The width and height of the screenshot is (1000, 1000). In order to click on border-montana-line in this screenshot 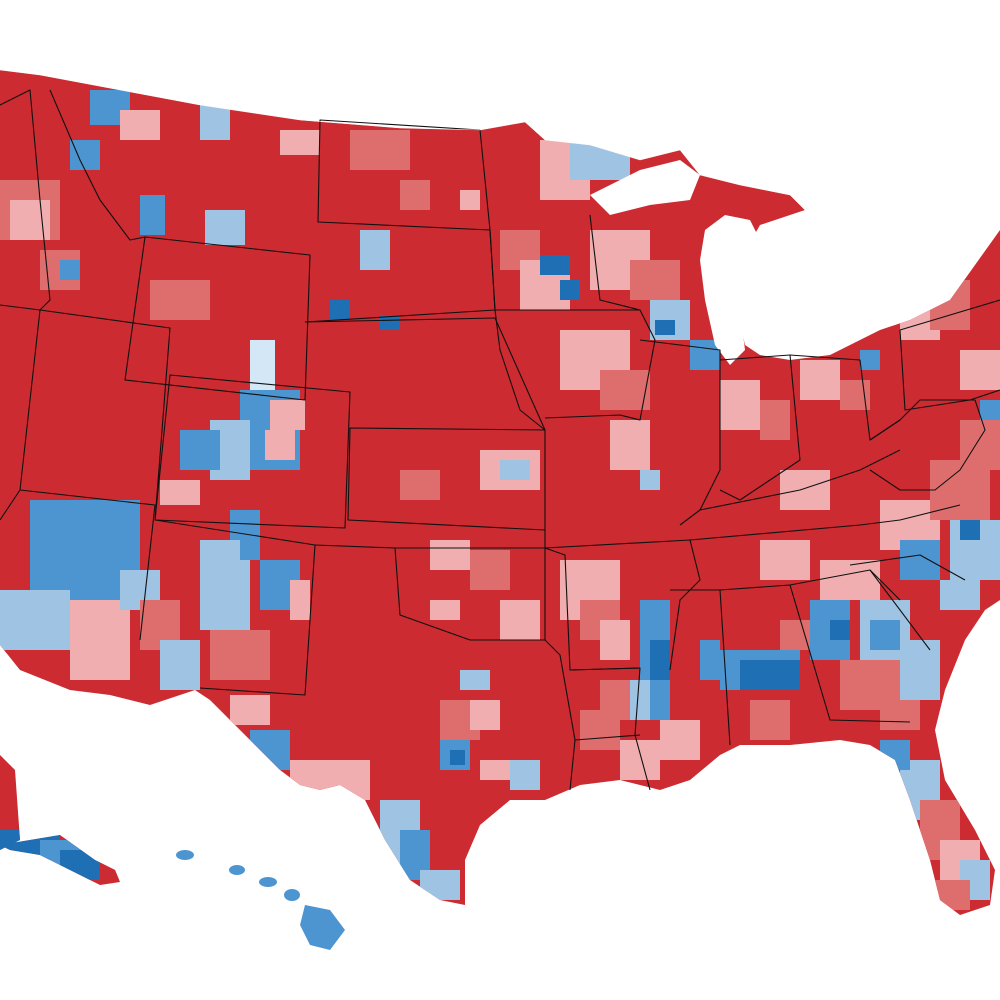, I will do `click(97, 165)`.